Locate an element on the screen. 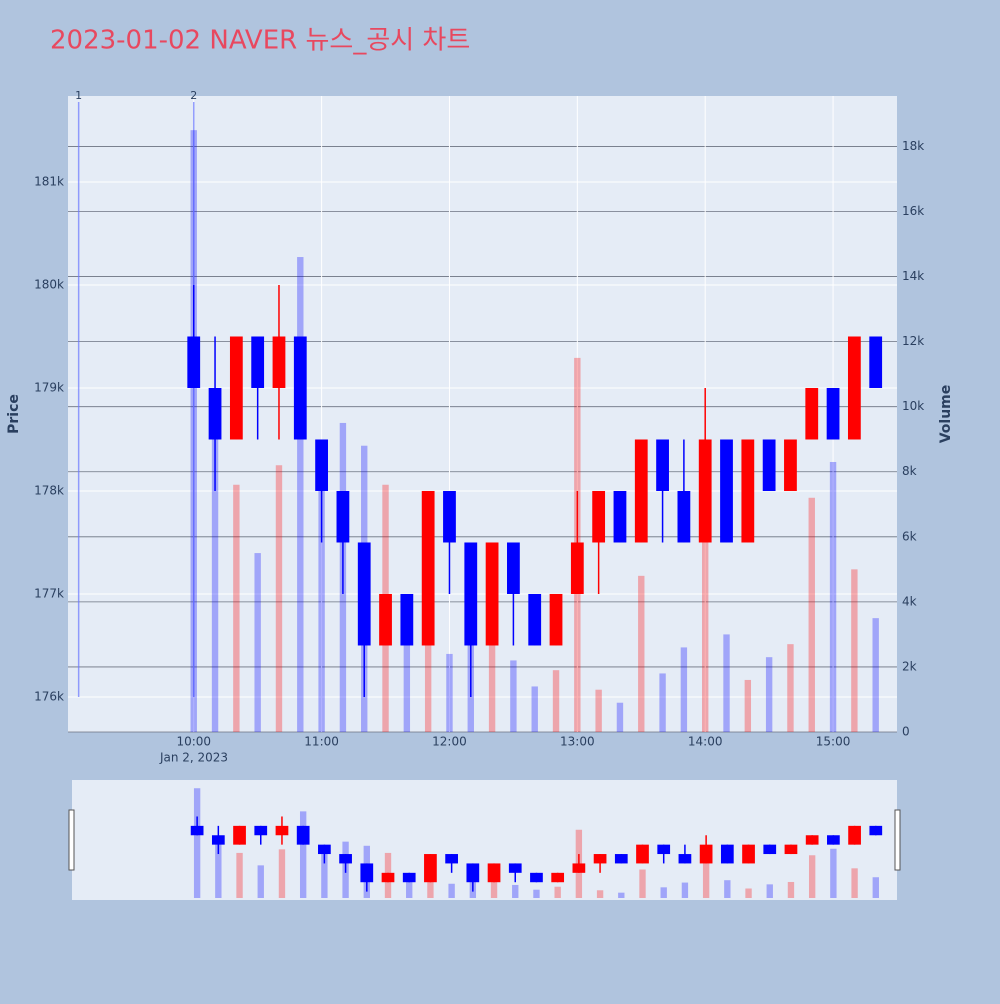 The width and height of the screenshot is (1000, 1004). y-tick-label: 180k is located at coordinates (49, 284).